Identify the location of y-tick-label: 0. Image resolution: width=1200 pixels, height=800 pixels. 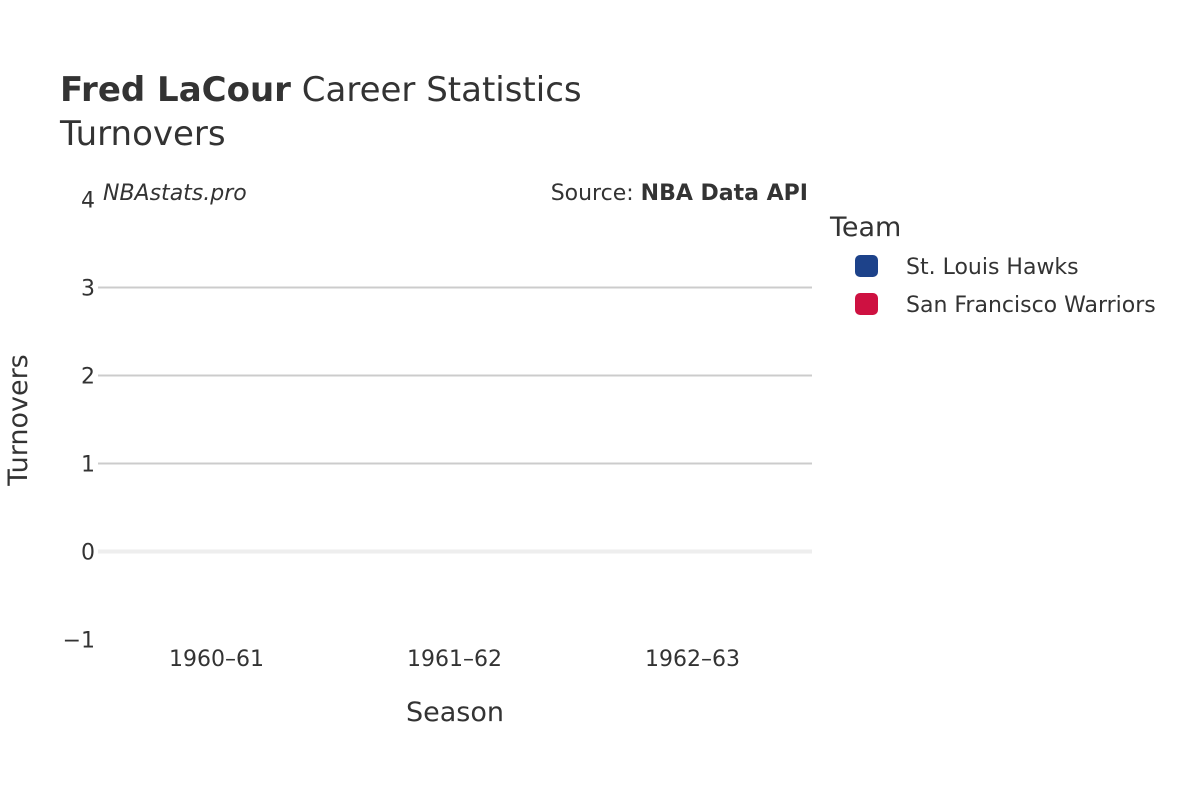
(88, 553).